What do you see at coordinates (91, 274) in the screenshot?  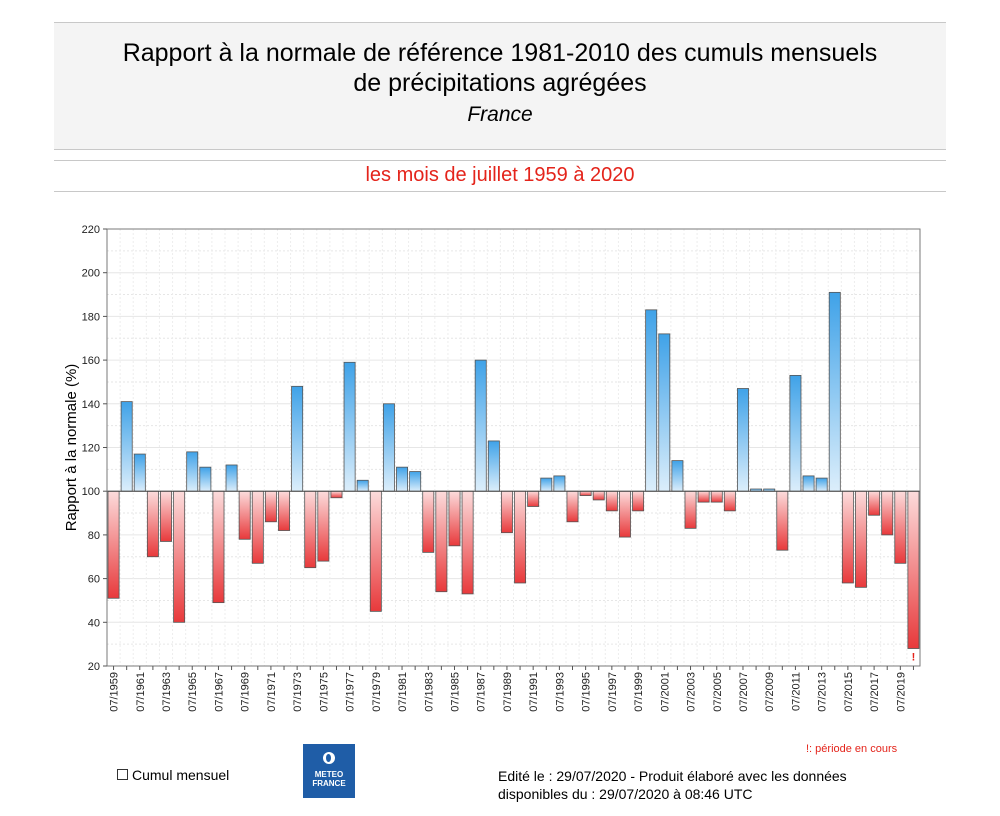 I see `y-tick-label: 200` at bounding box center [91, 274].